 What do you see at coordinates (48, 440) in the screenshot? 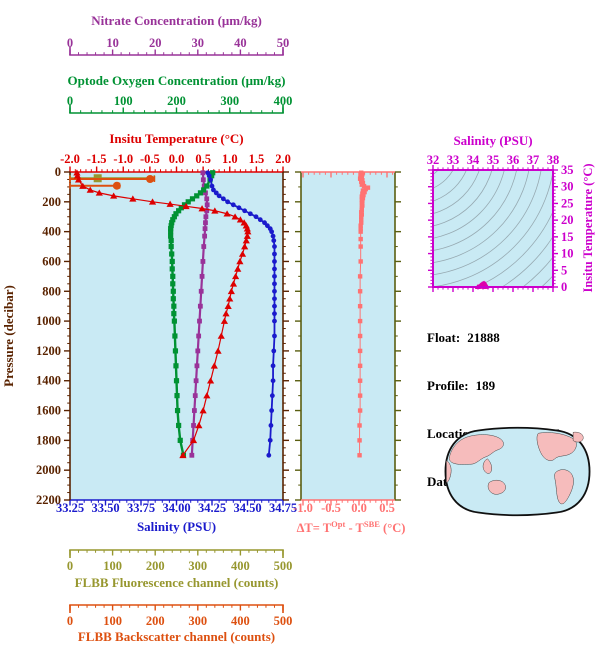
I see `tick-label: 1800` at bounding box center [48, 440].